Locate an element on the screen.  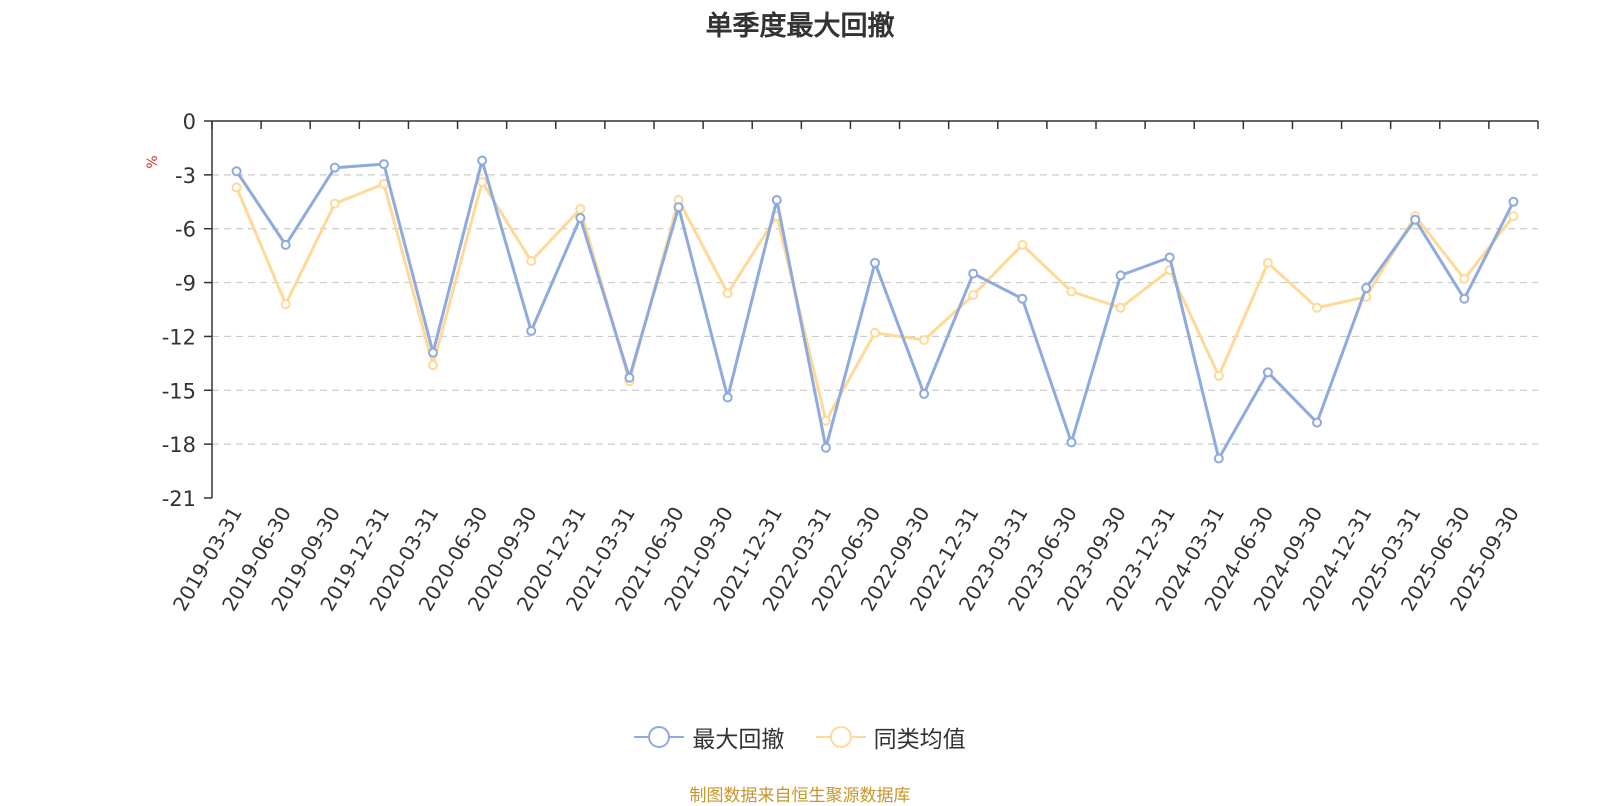
legend: 最大回撤 同类均值 is located at coordinates (800, 737).